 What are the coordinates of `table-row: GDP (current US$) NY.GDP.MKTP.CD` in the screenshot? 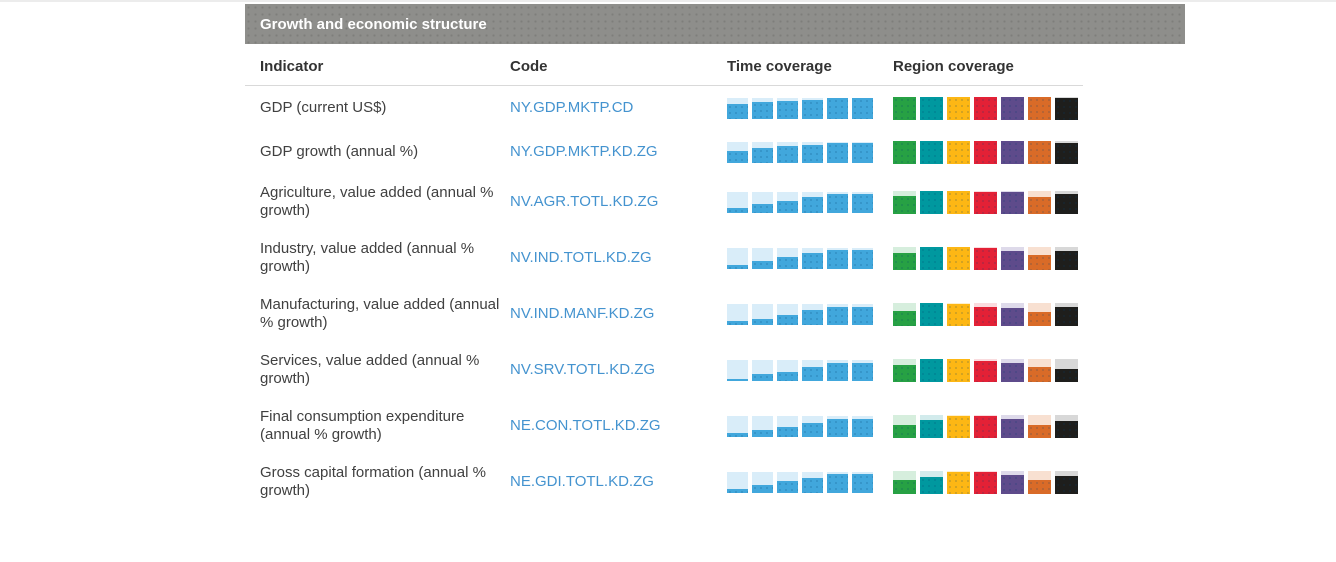 It's located at (715, 108).